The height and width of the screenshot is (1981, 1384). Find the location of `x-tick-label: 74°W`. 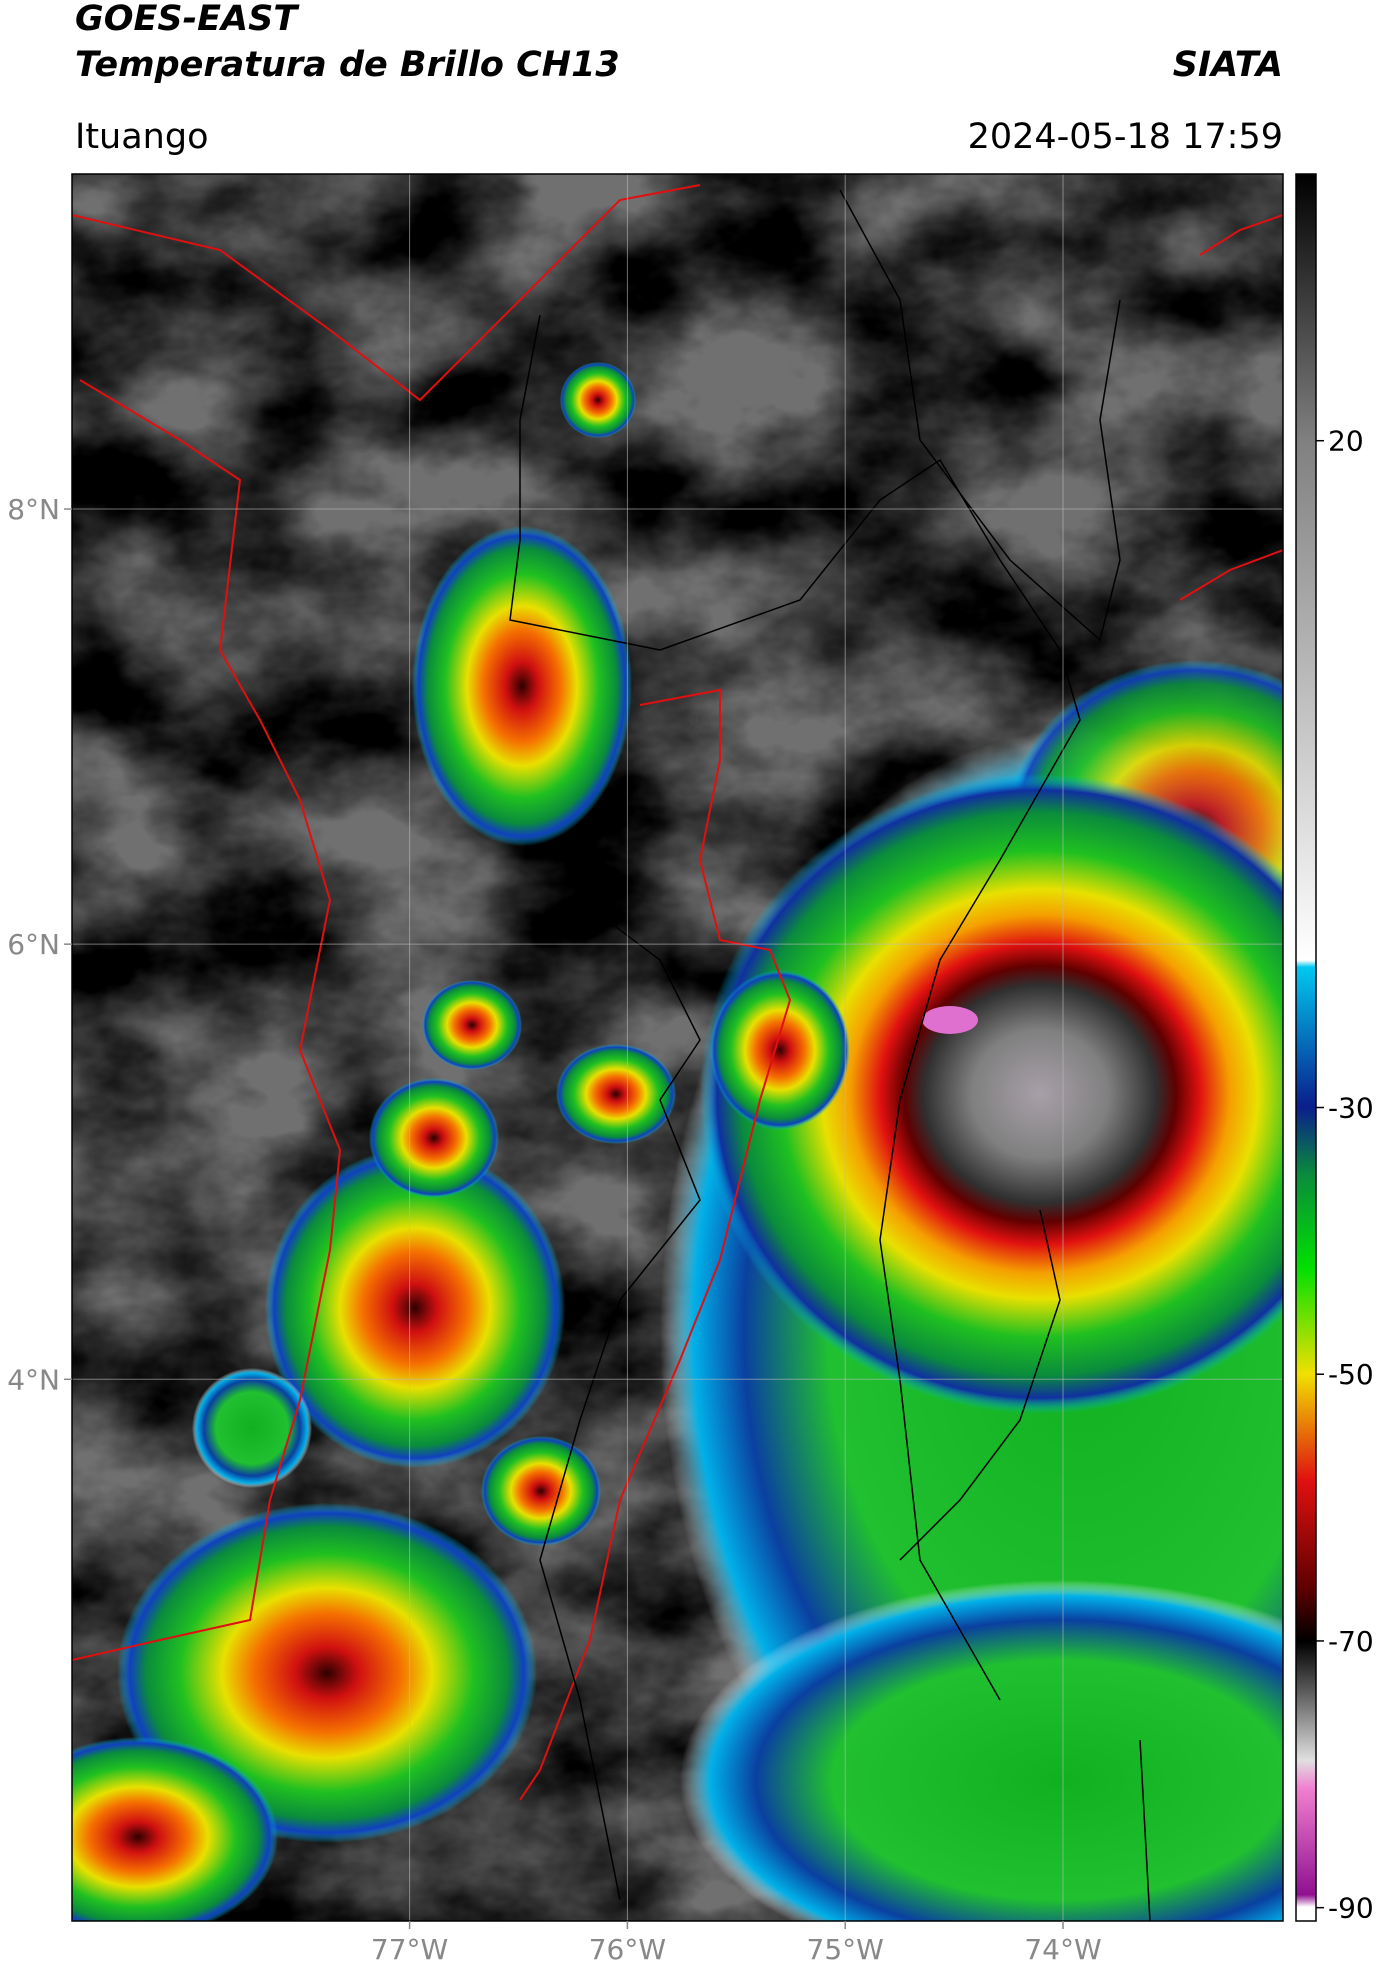

x-tick-label: 74°W is located at coordinates (1062, 1949).